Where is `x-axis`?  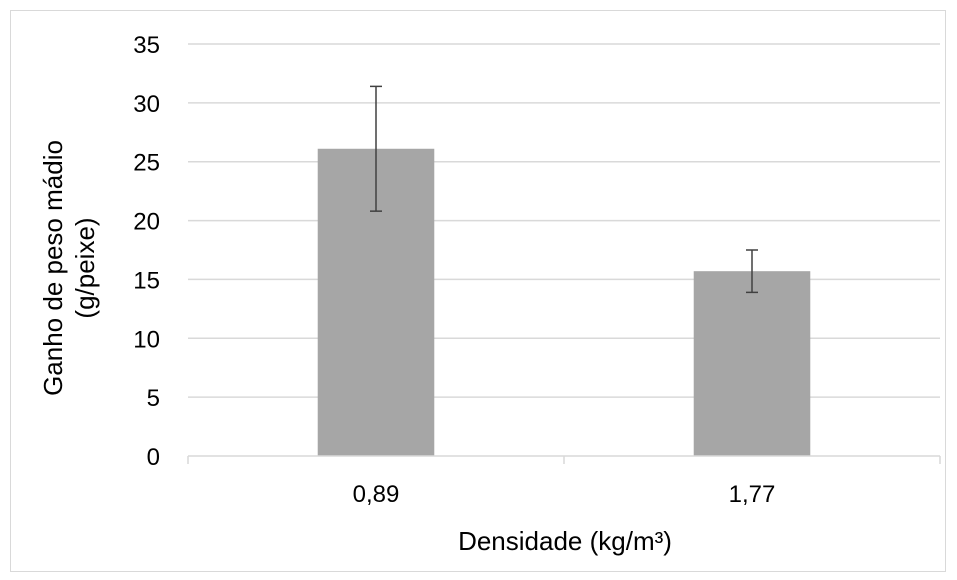 x-axis is located at coordinates (564, 459).